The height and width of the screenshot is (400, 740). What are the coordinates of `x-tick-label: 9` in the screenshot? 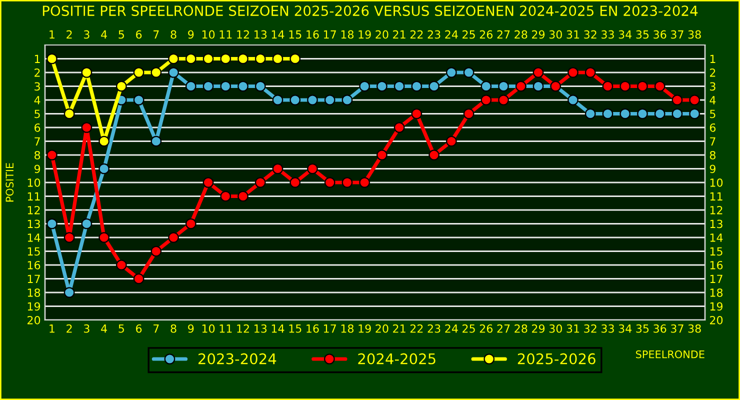 It's located at (191, 328).